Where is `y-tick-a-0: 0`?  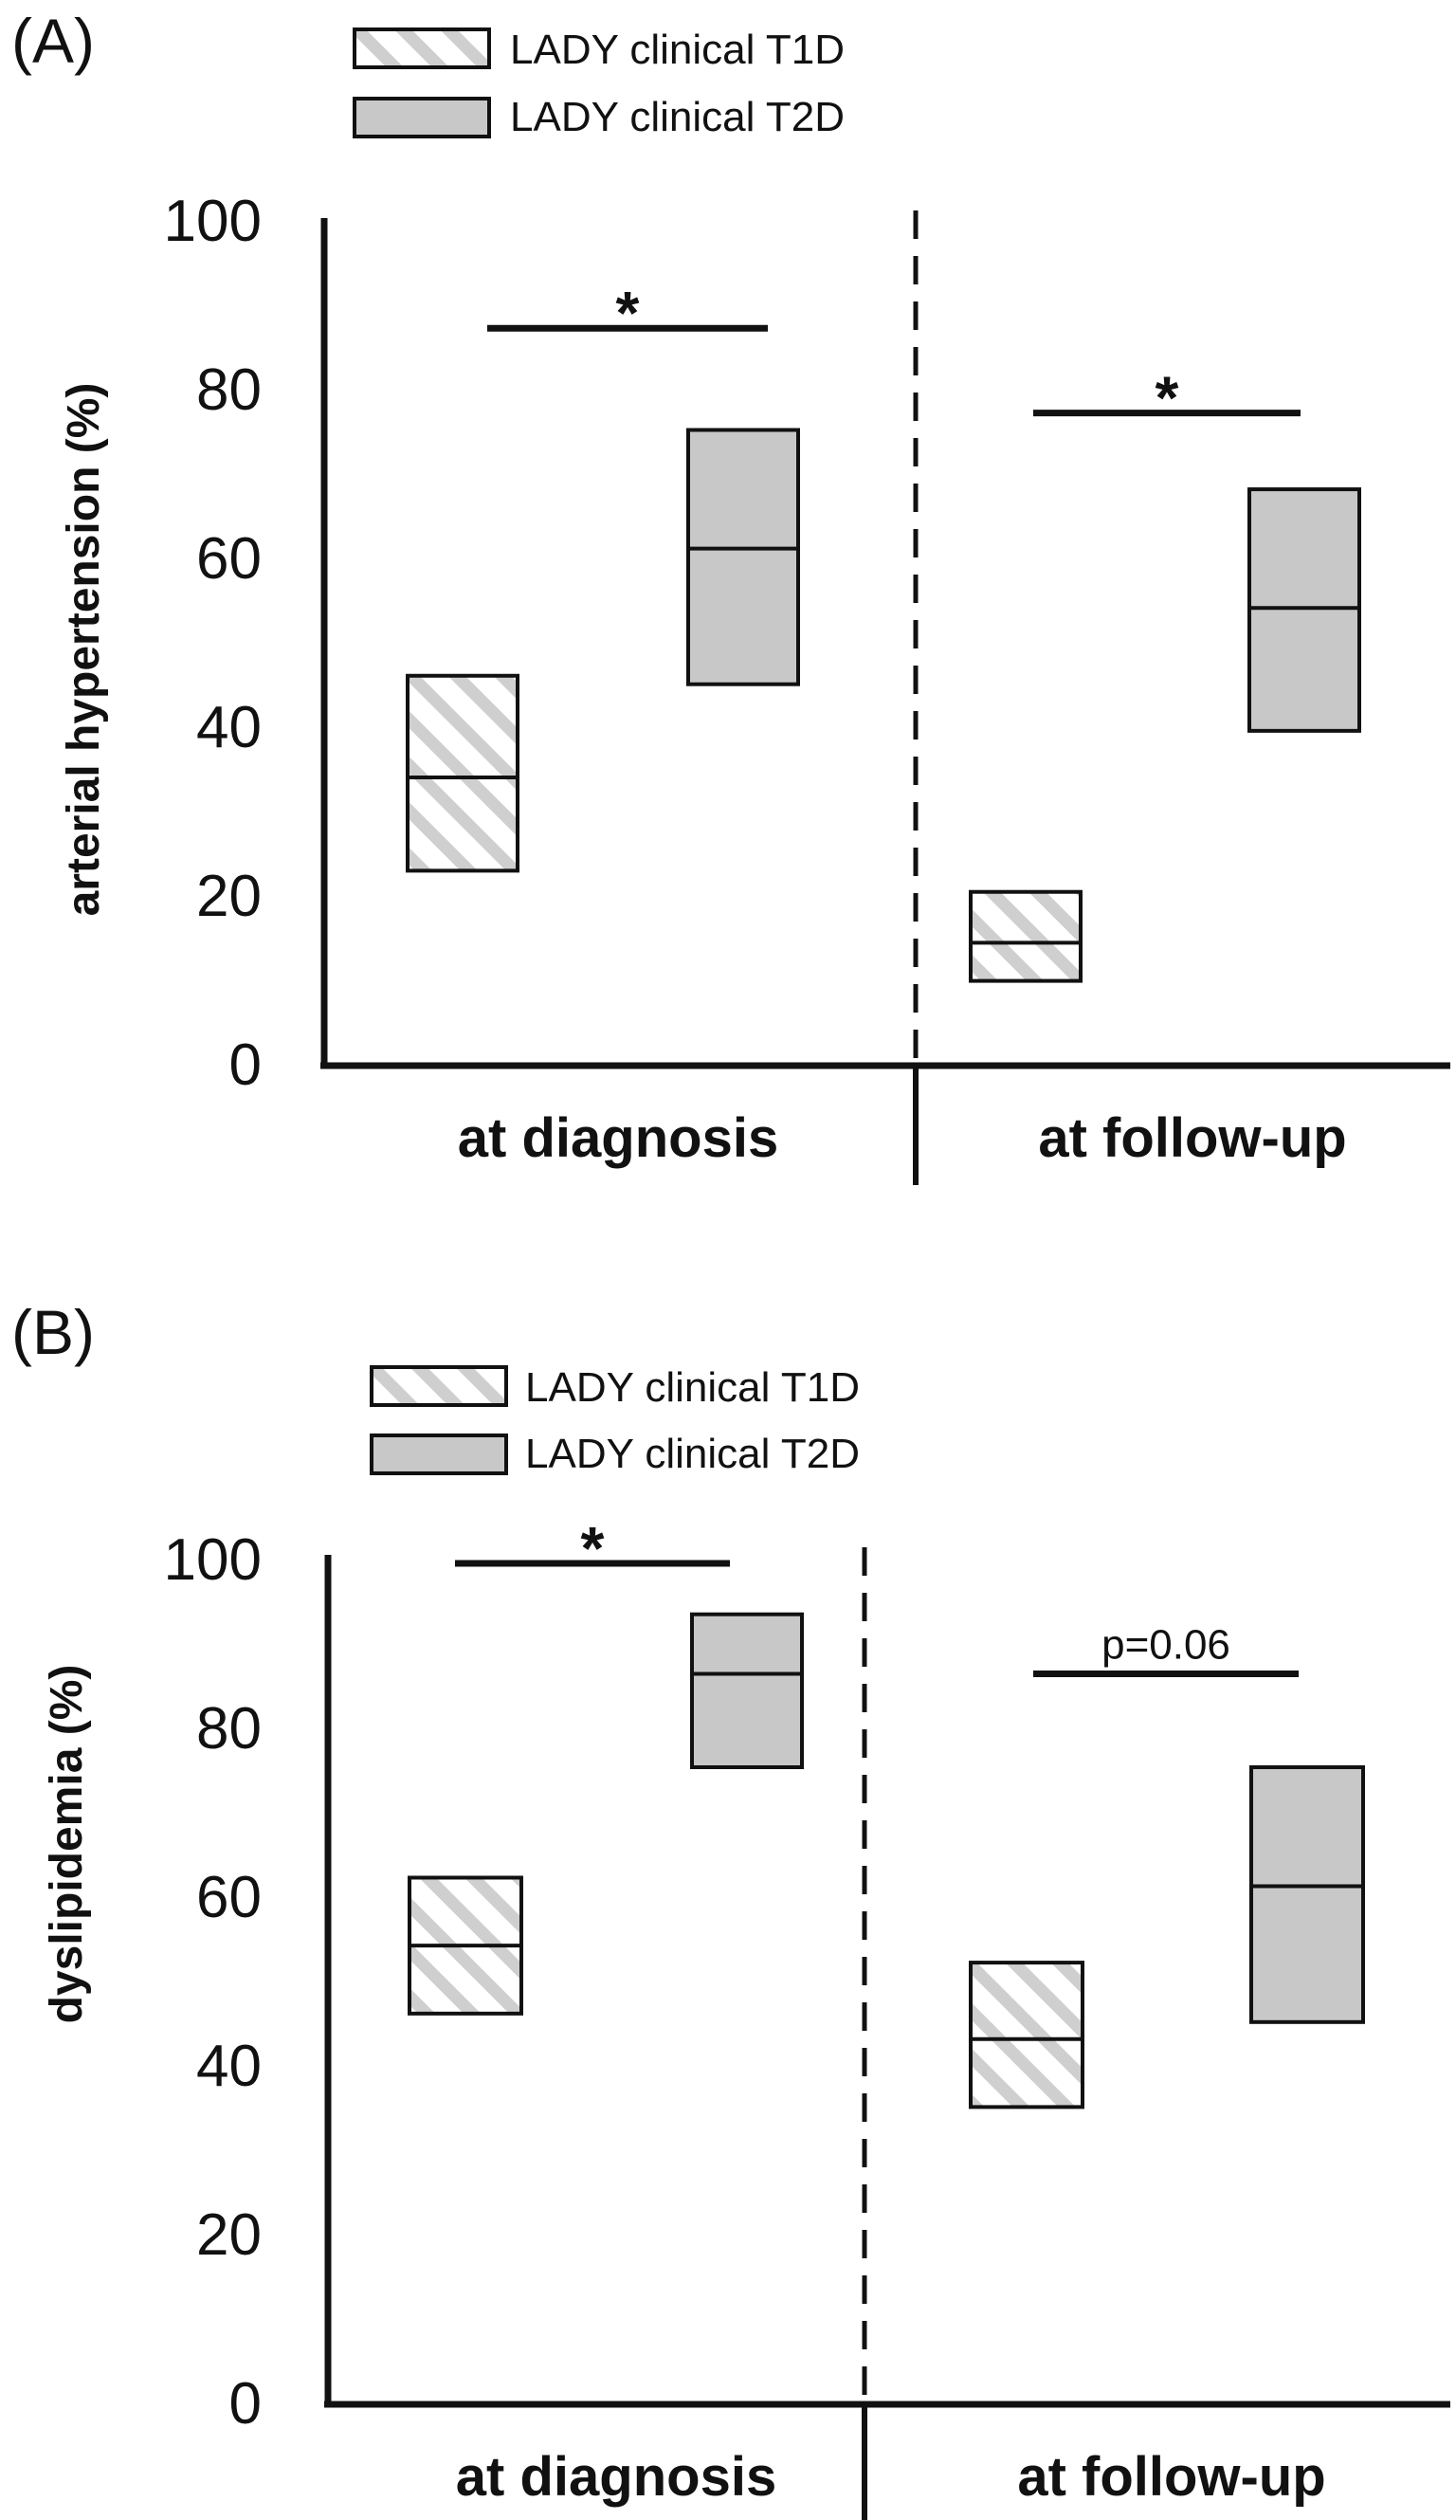
y-tick-a-0: 0 is located at coordinates (245, 1065).